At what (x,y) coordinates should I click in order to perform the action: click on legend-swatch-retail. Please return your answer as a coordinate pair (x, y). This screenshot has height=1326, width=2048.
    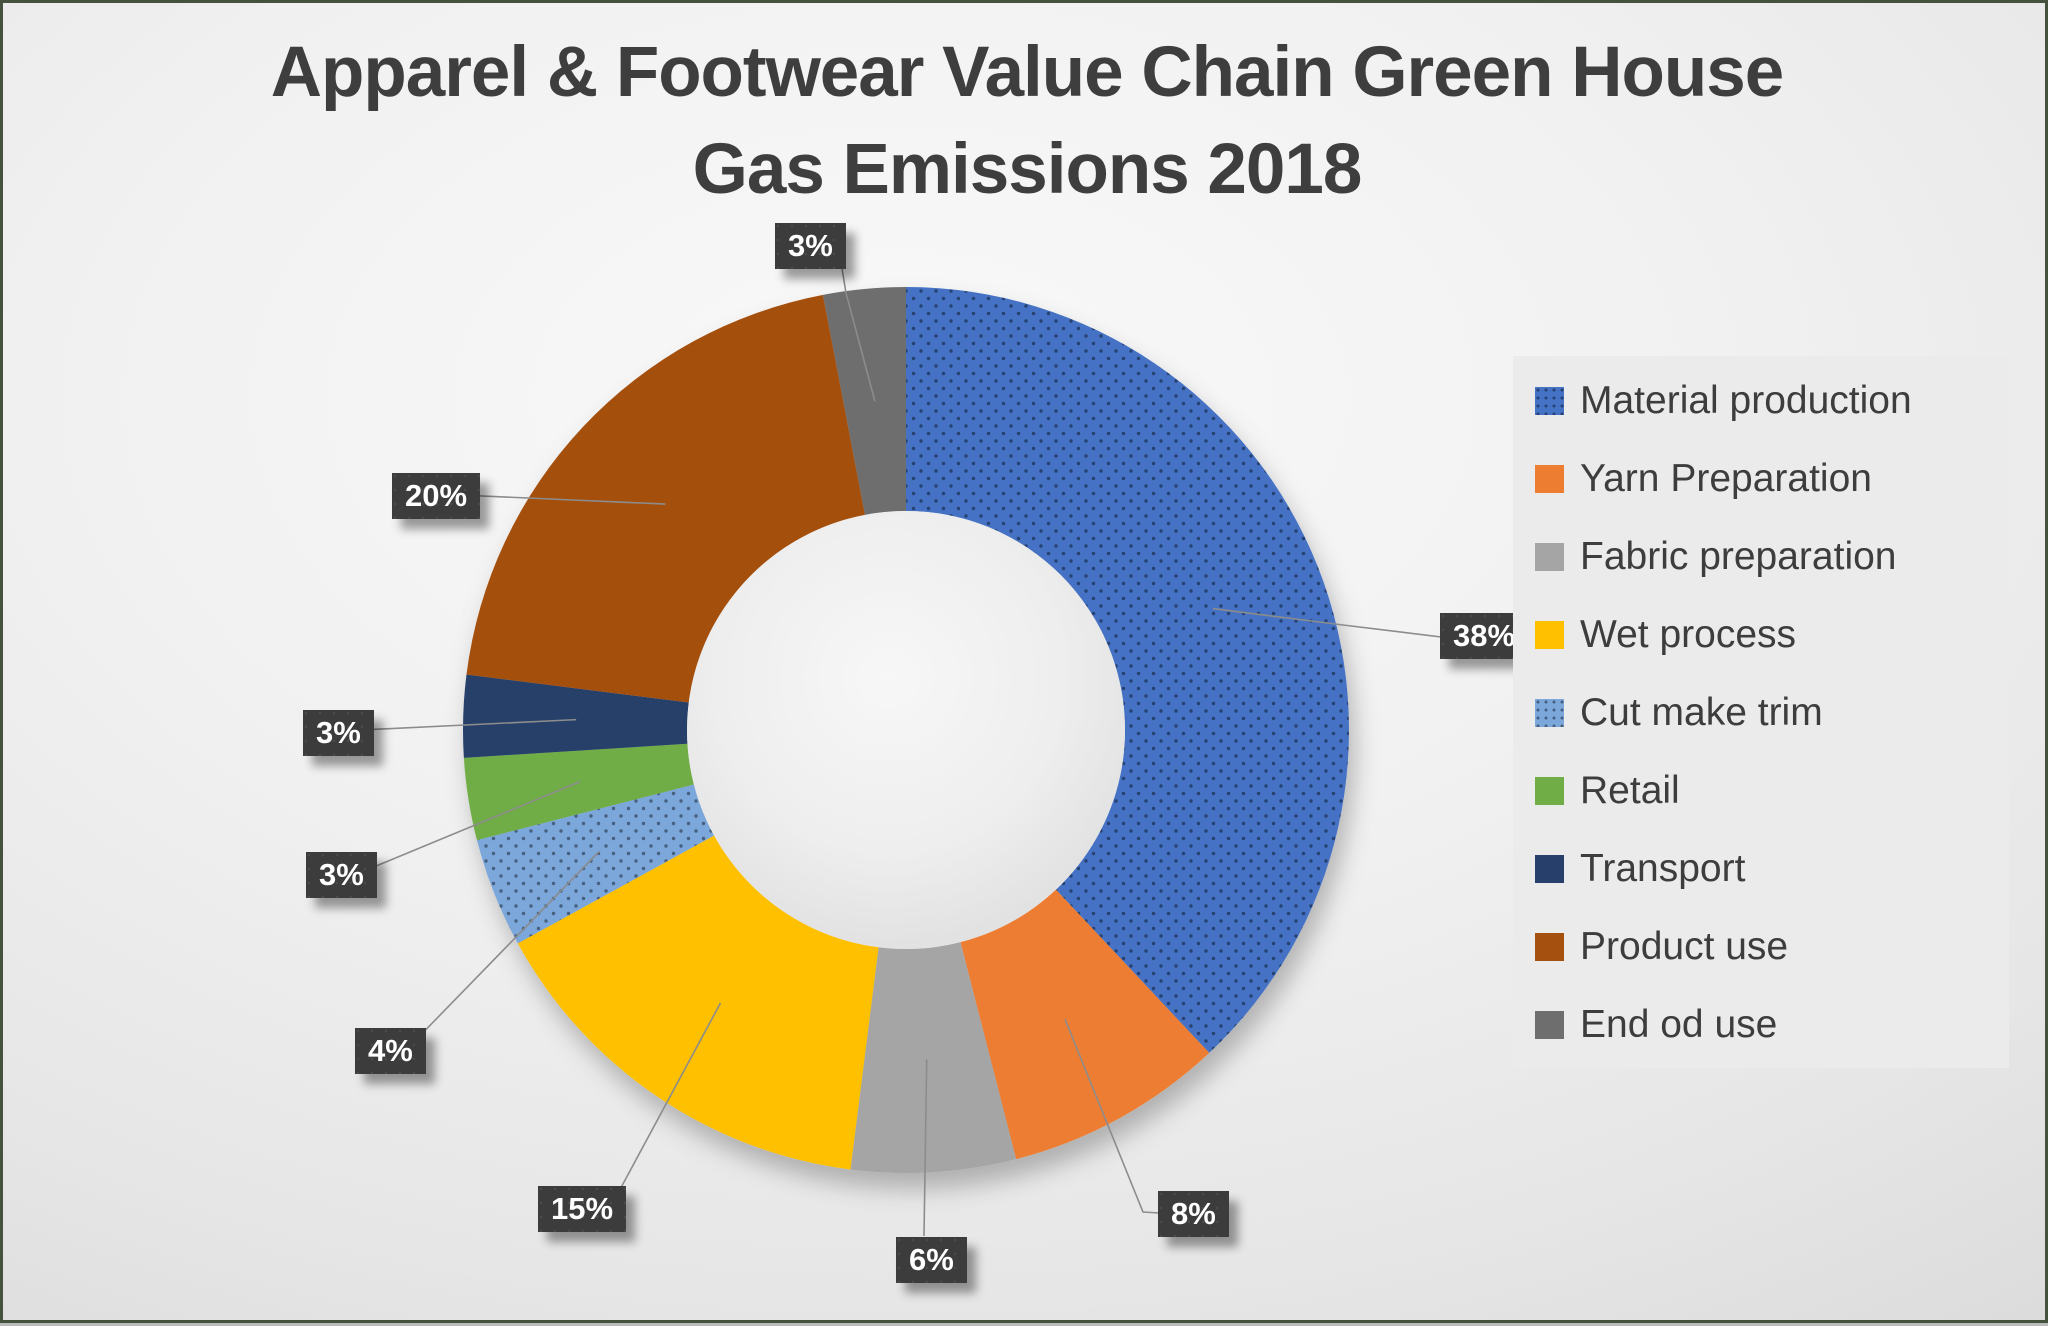
    Looking at the image, I should click on (1549, 791).